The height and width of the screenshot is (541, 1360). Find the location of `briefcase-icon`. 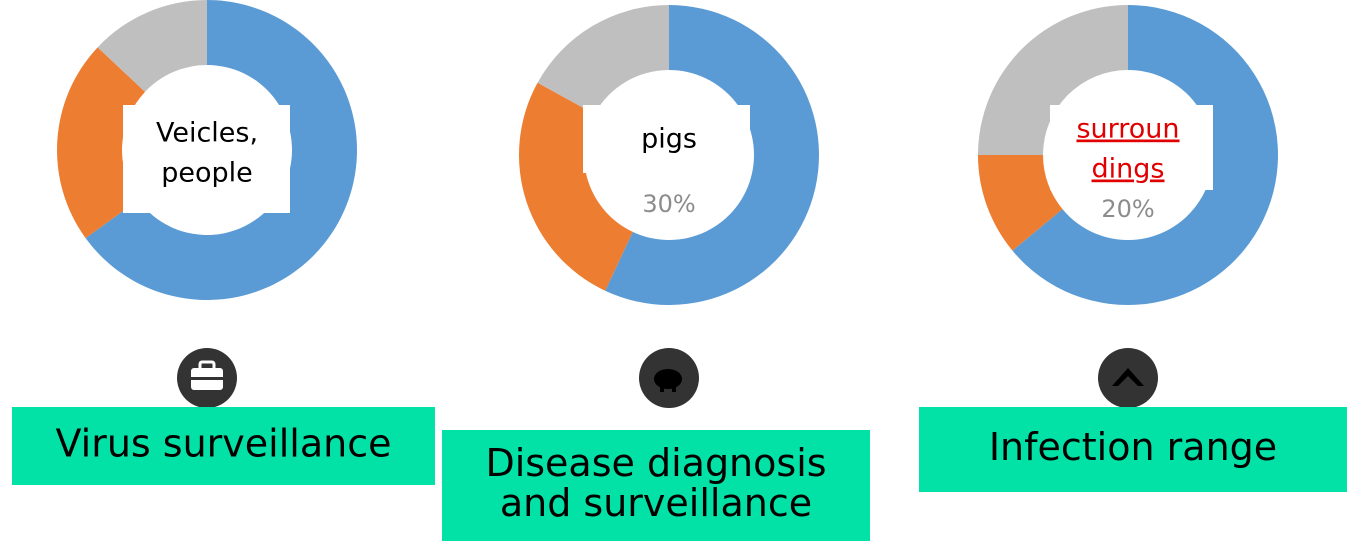

briefcase-icon is located at coordinates (207, 378).